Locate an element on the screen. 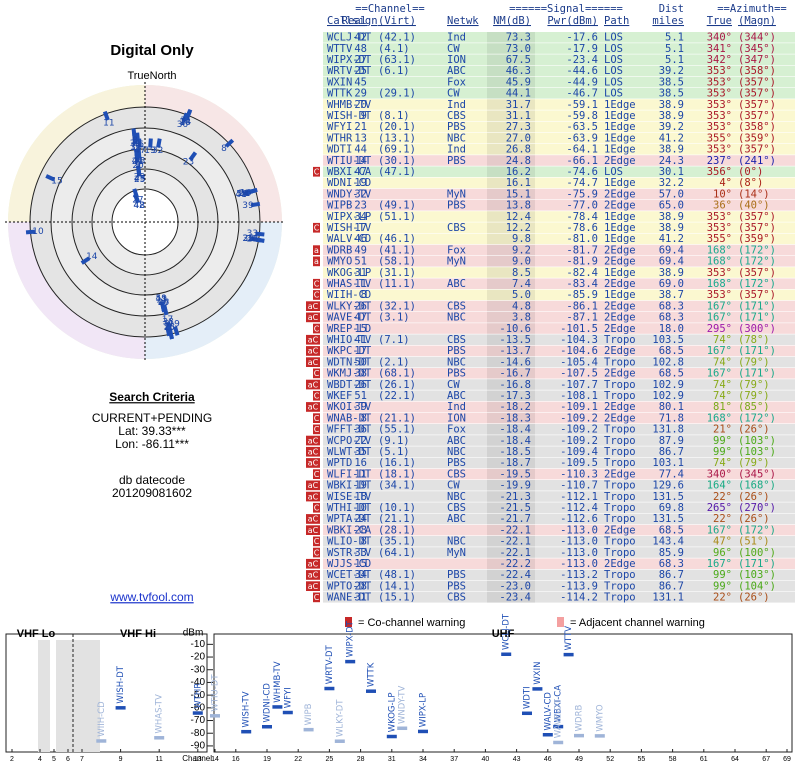 Image resolution: width=800 pixels, height=772 pixels. station-channel: 26 is located at coordinates (164, 303).